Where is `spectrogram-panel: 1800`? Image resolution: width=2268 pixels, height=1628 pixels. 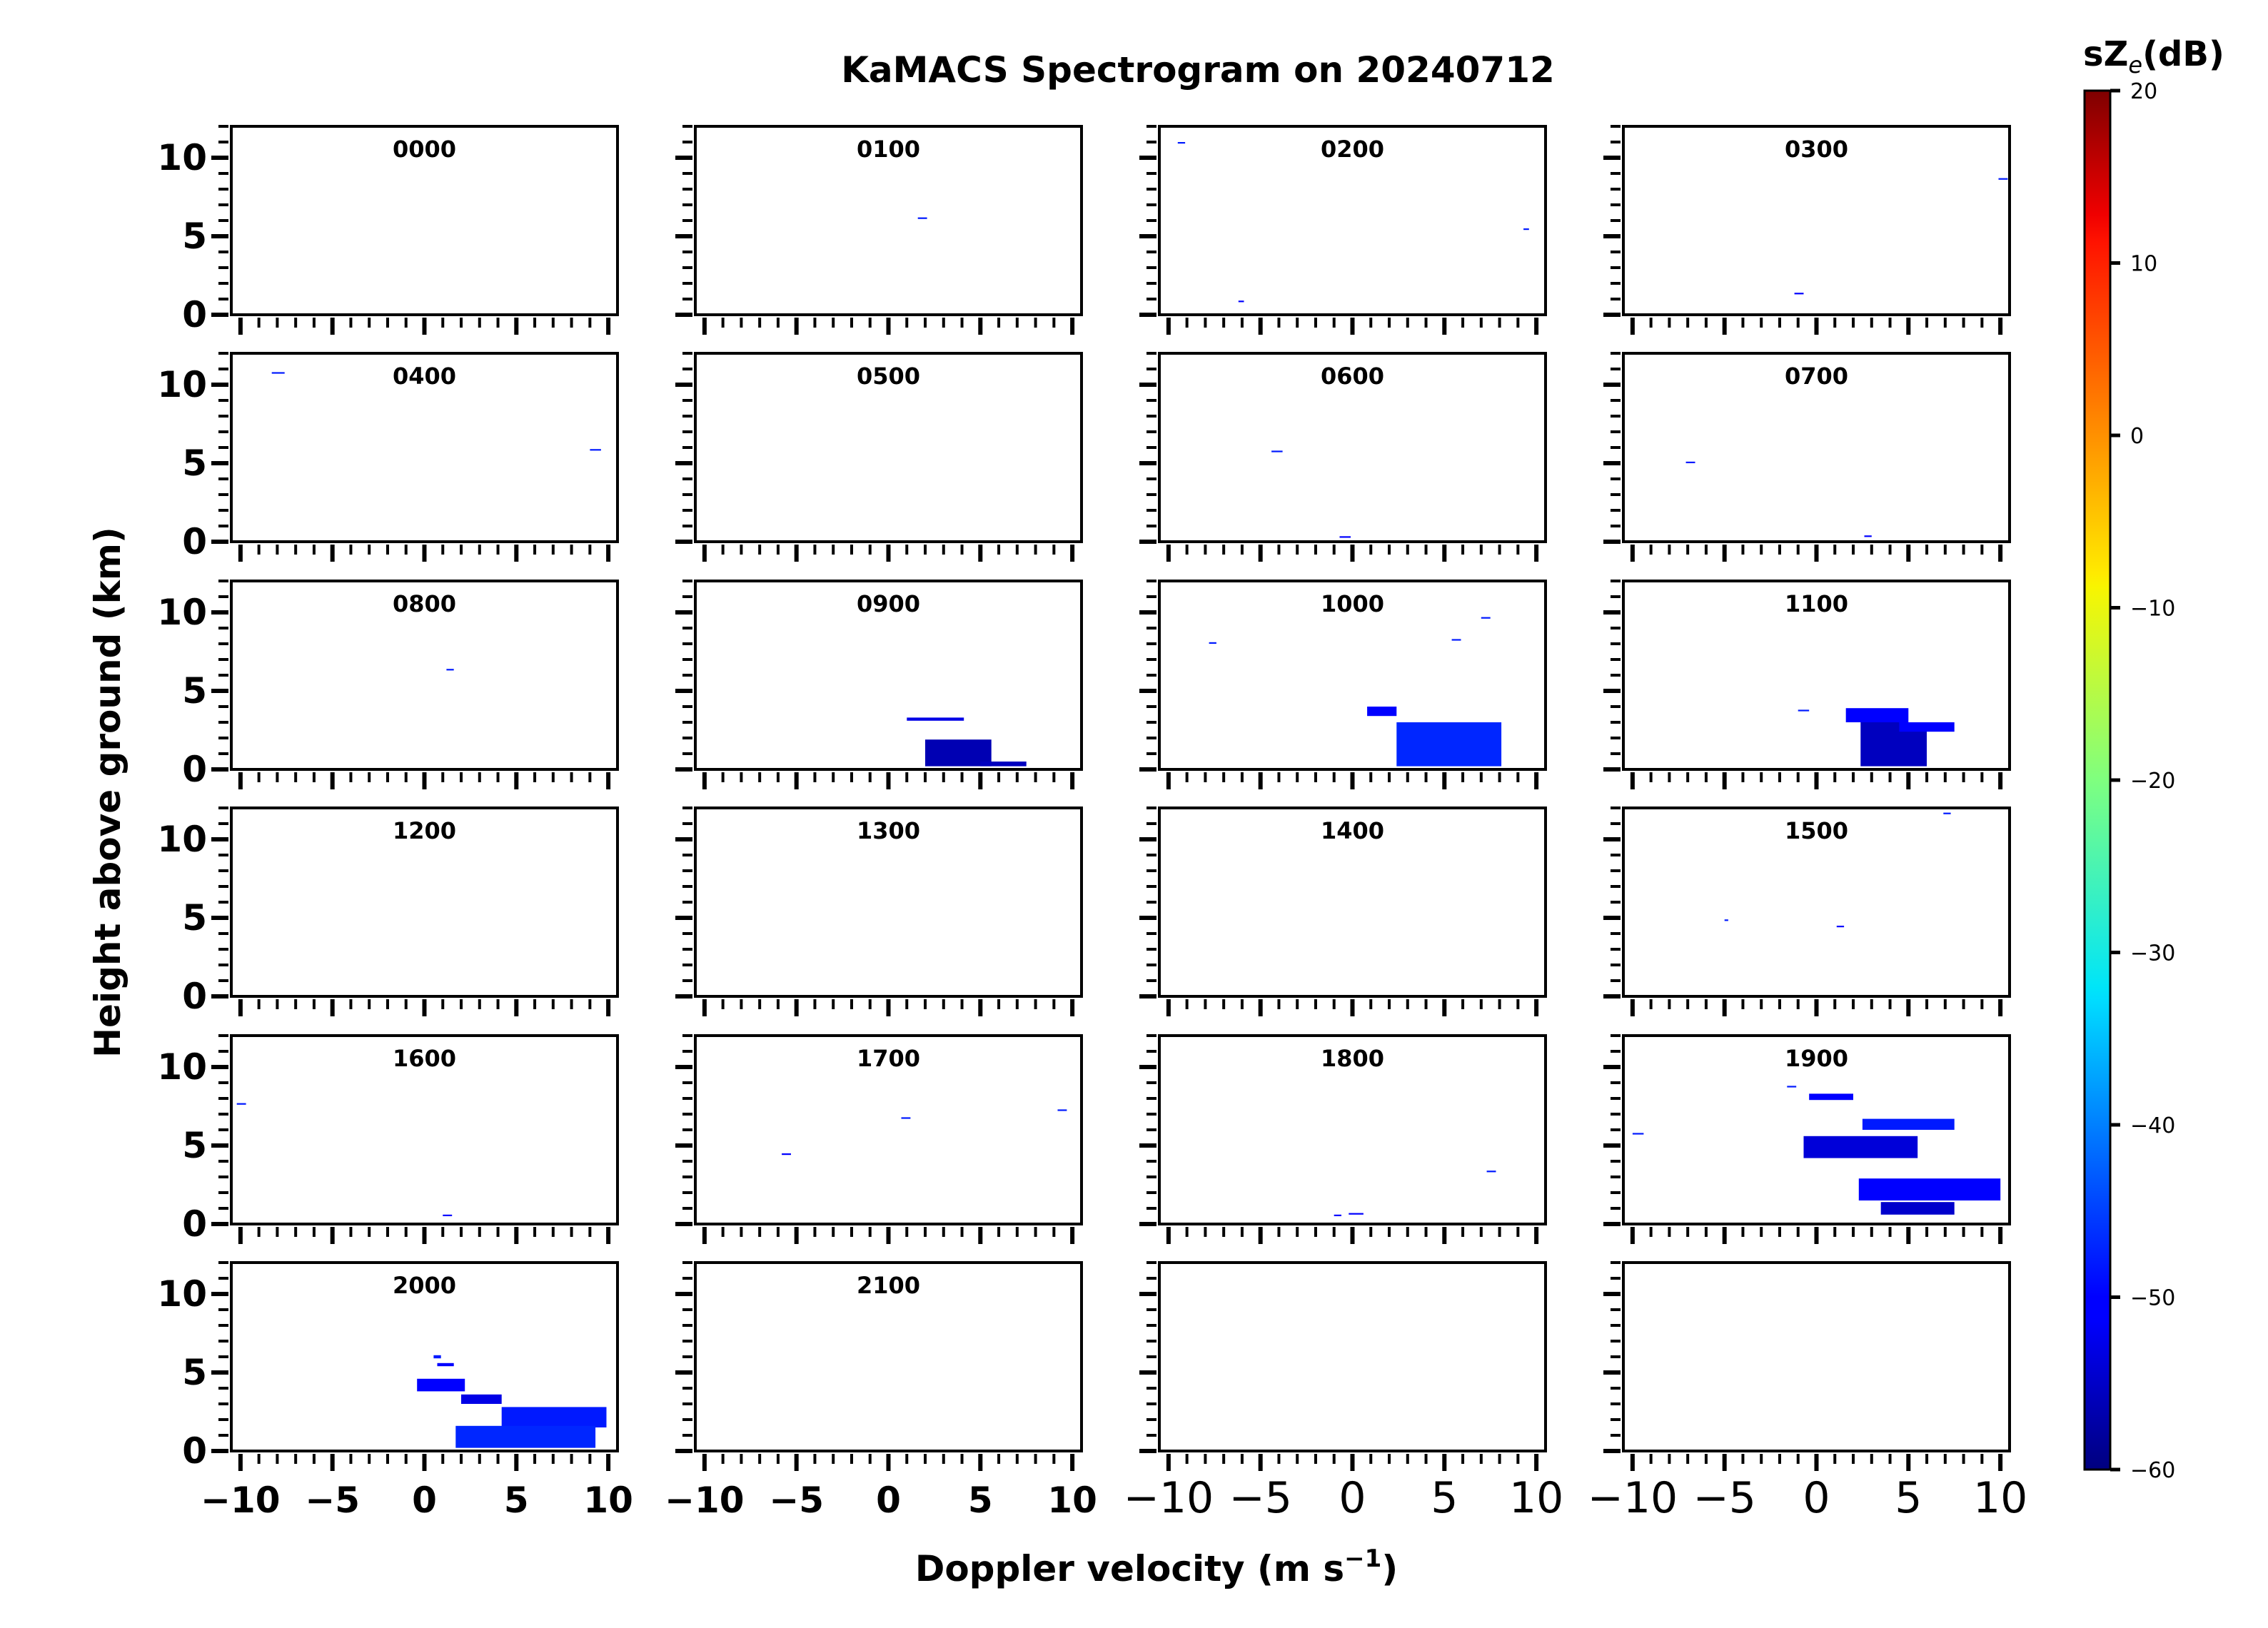
spectrogram-panel: 1800 is located at coordinates (1343, 1139).